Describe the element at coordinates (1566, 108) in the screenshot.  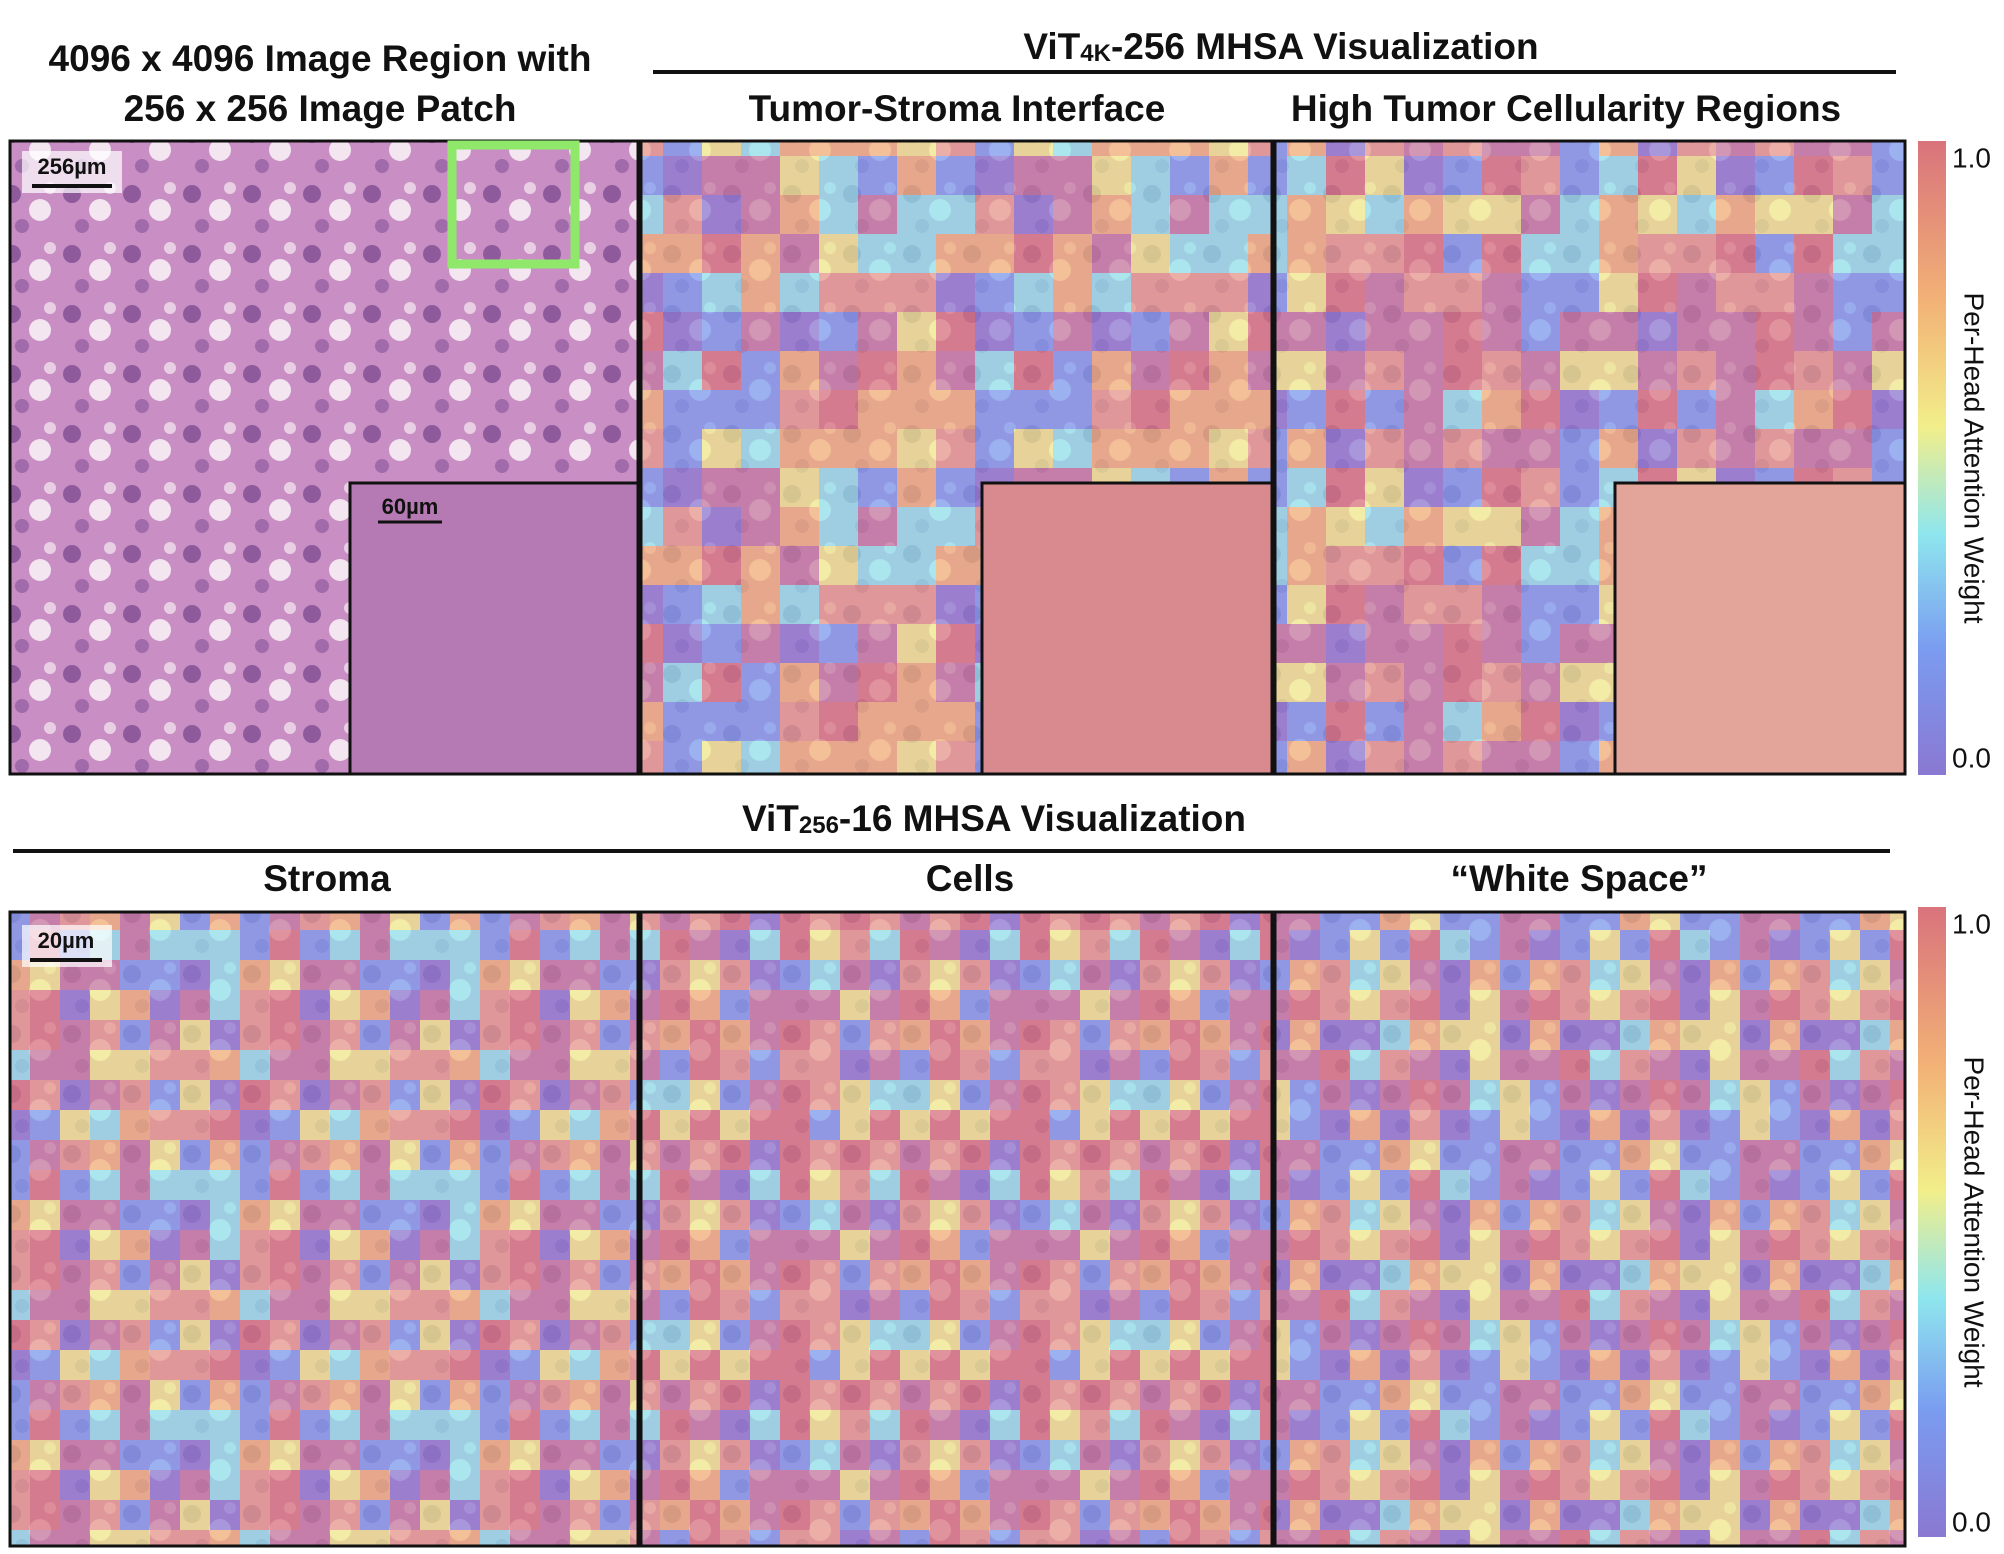
I see `panel-title: High Tumor Cellularity Regions` at that location.